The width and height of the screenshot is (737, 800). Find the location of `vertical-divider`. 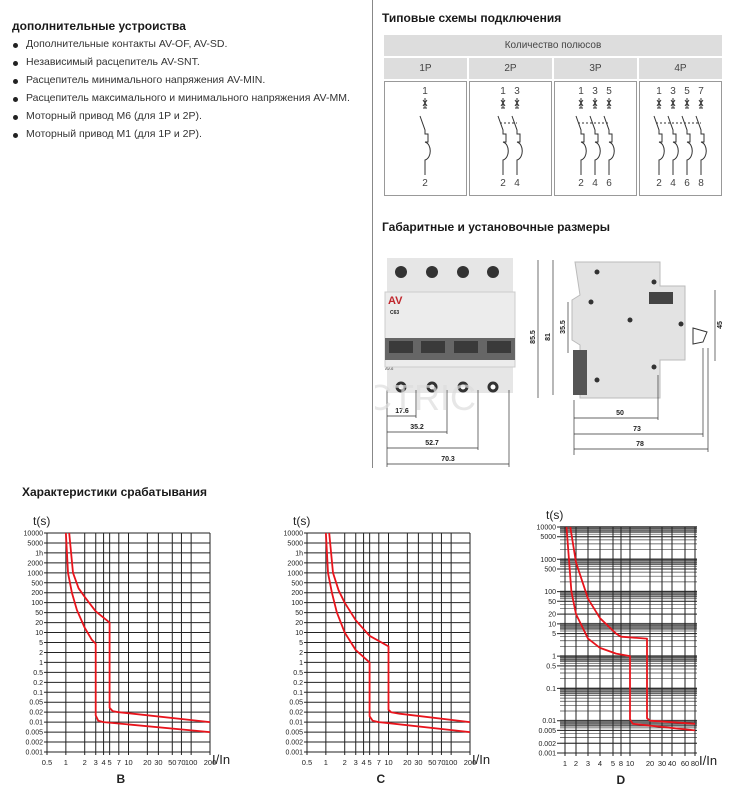

vertical-divider is located at coordinates (372, 234).